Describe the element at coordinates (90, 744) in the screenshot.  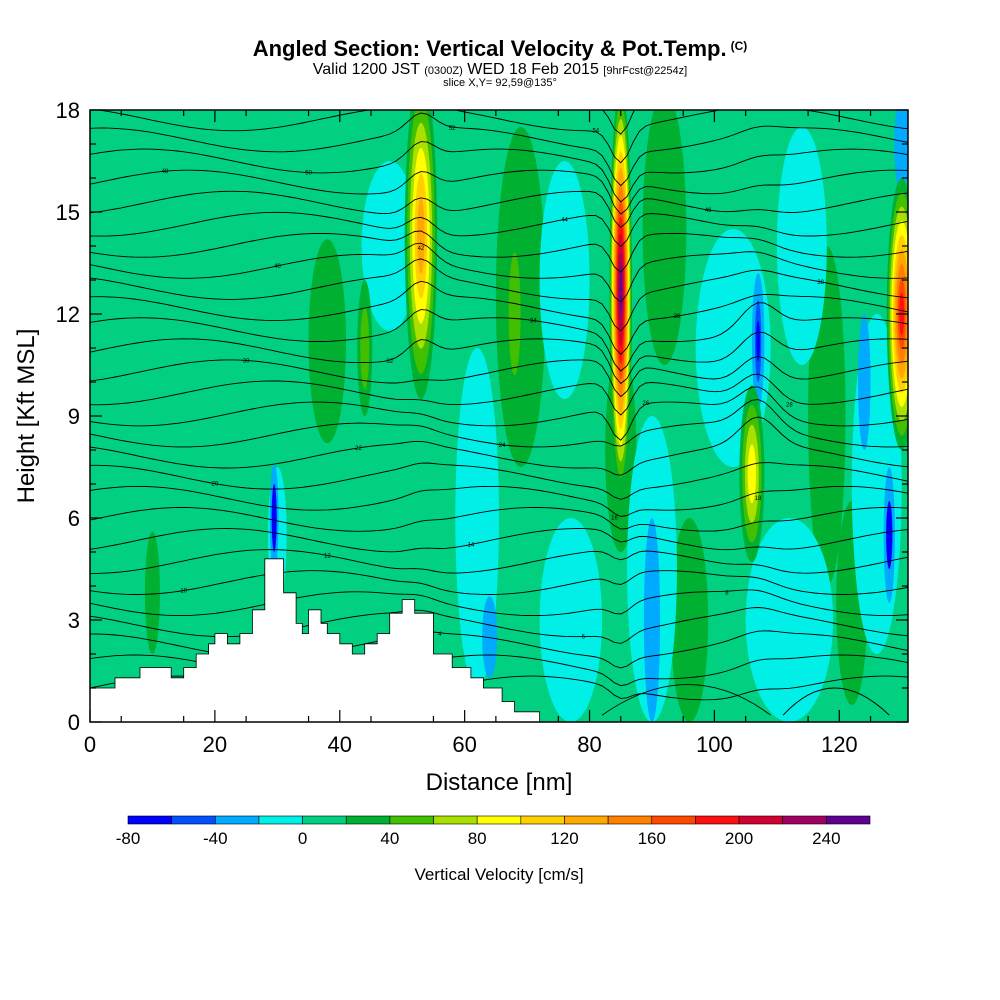
I see `x-tick-label: 0` at that location.